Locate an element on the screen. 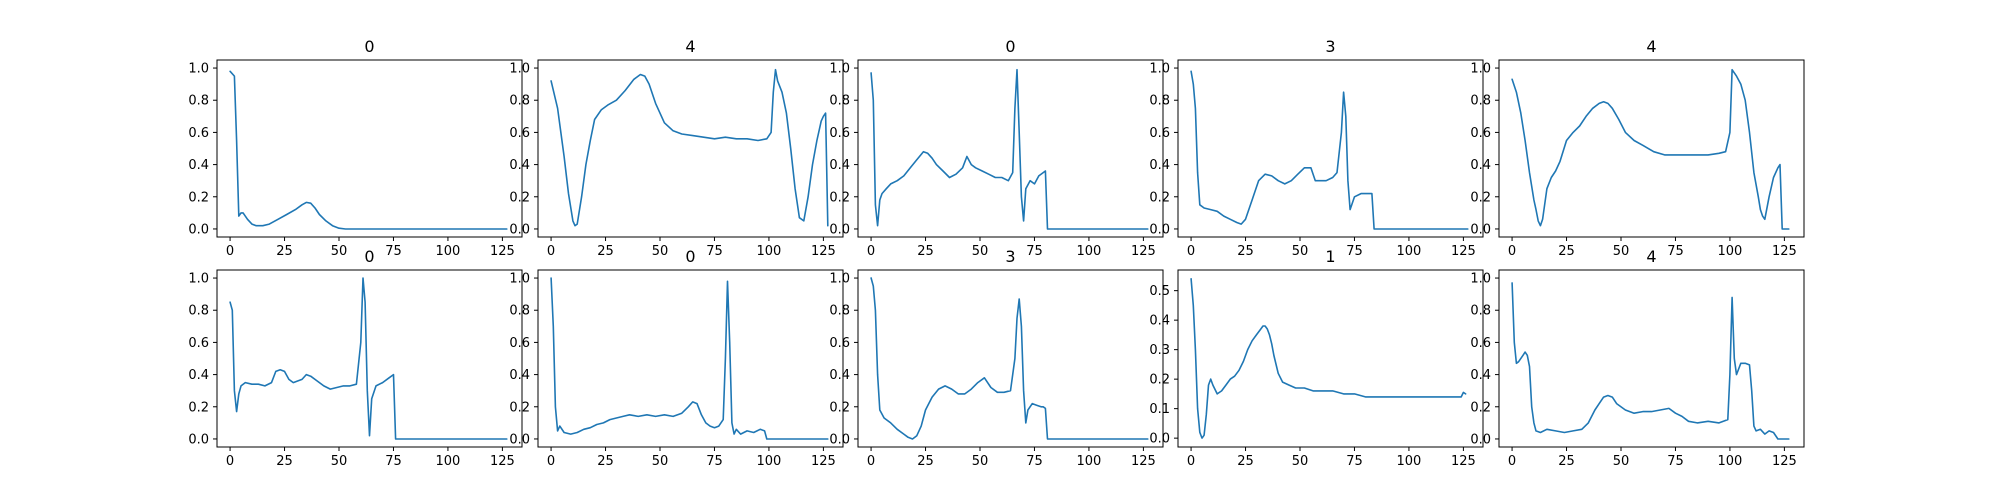 This screenshot has height=500, width=2000. y-tick-label: 0.1 is located at coordinates (1159, 409).